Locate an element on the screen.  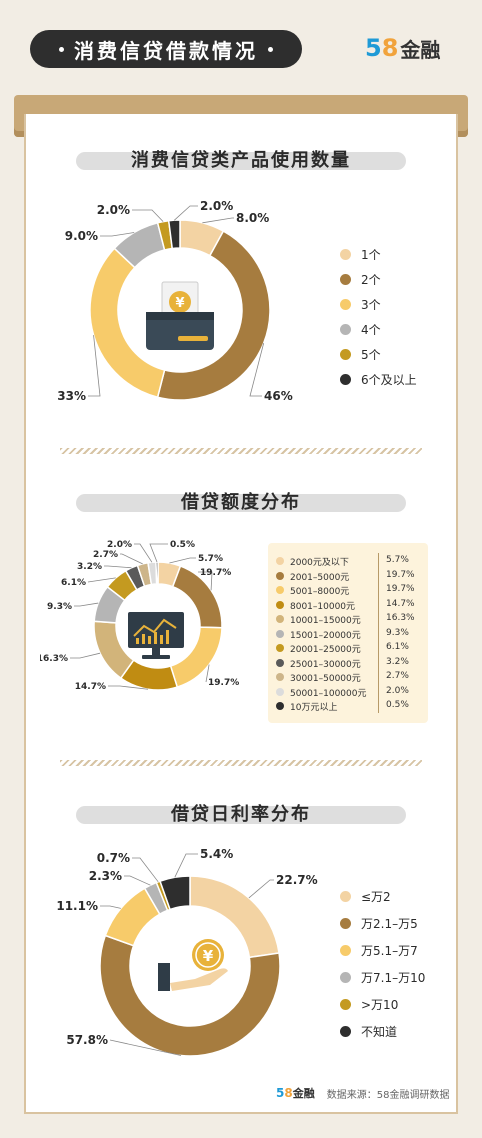
data-label-4: 9.0% is located at coordinates (81, 236).